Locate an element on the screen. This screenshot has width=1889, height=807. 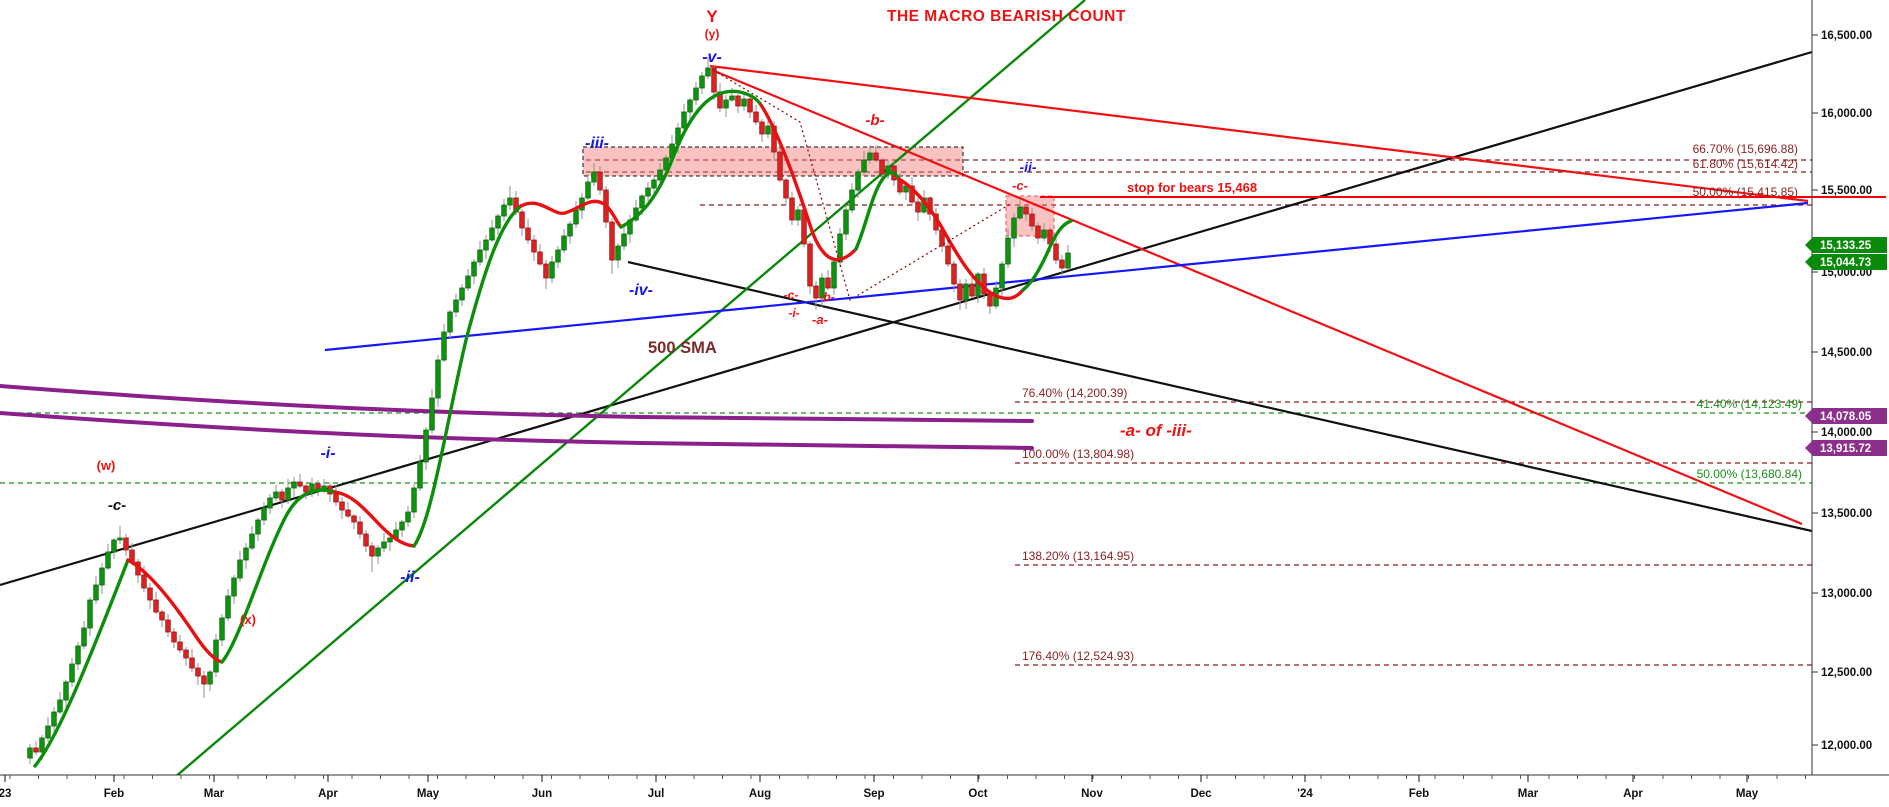
wave-label: (x) is located at coordinates (248, 619).